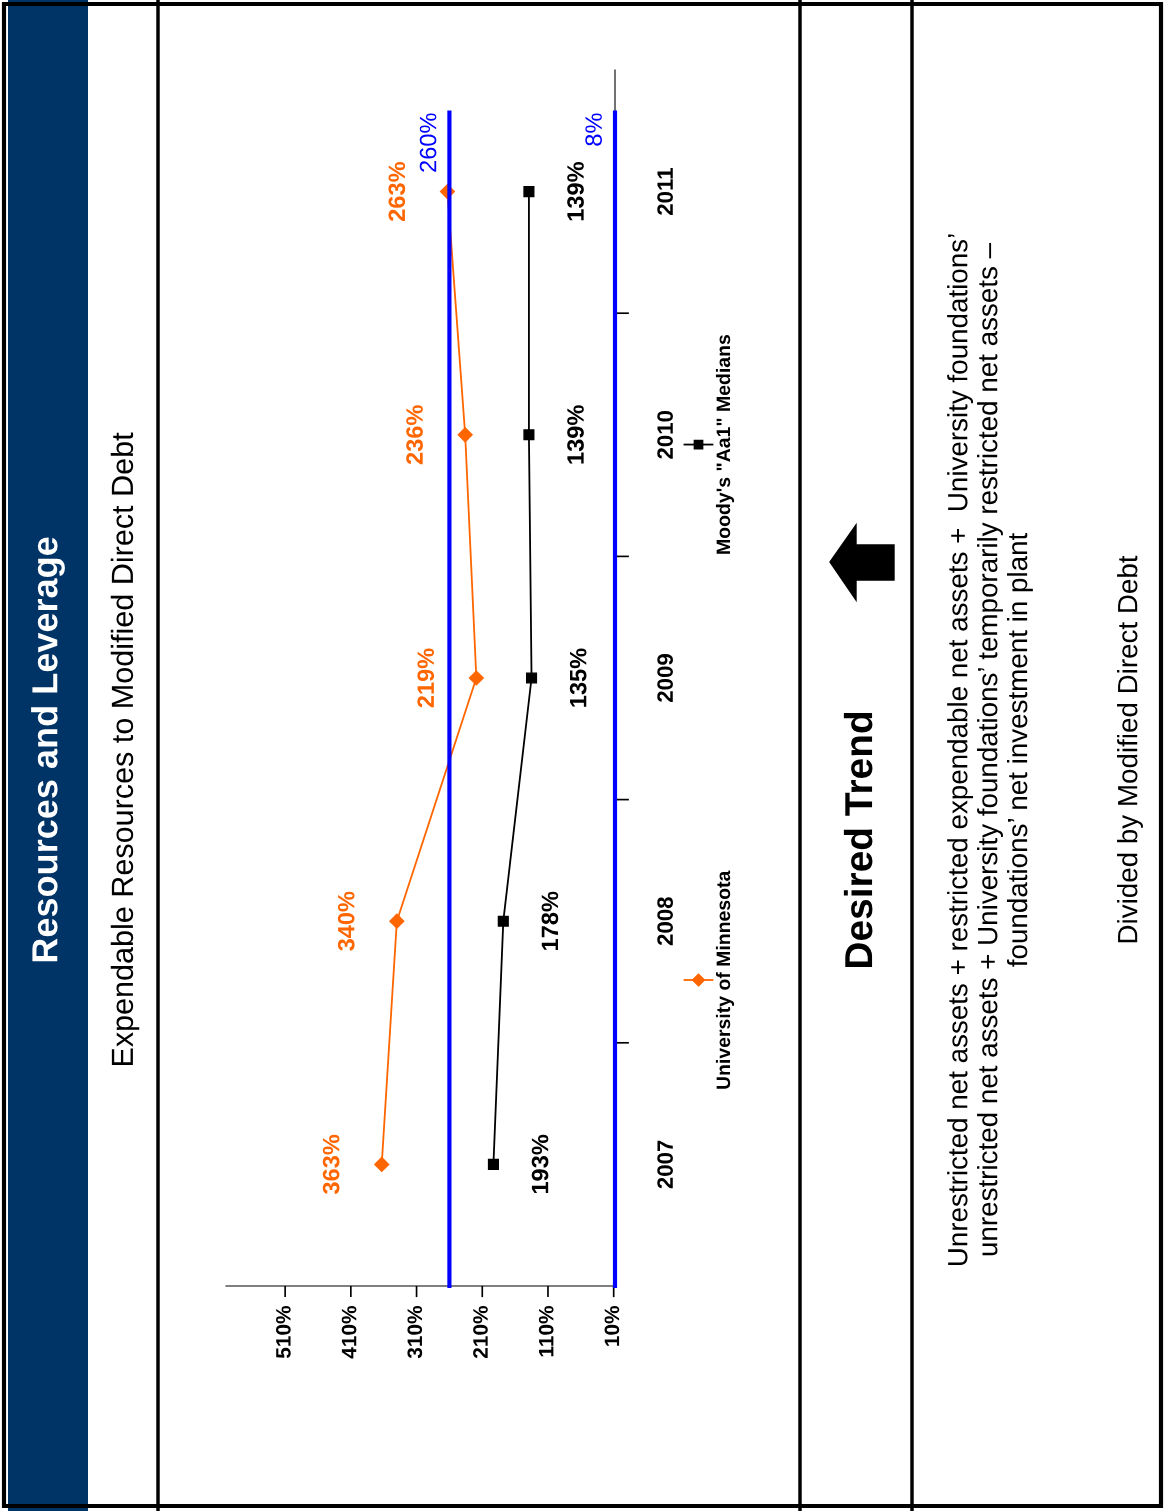 Image resolution: width=1165 pixels, height=1511 pixels. I want to click on y-tick-label: 2011, so click(665, 191).